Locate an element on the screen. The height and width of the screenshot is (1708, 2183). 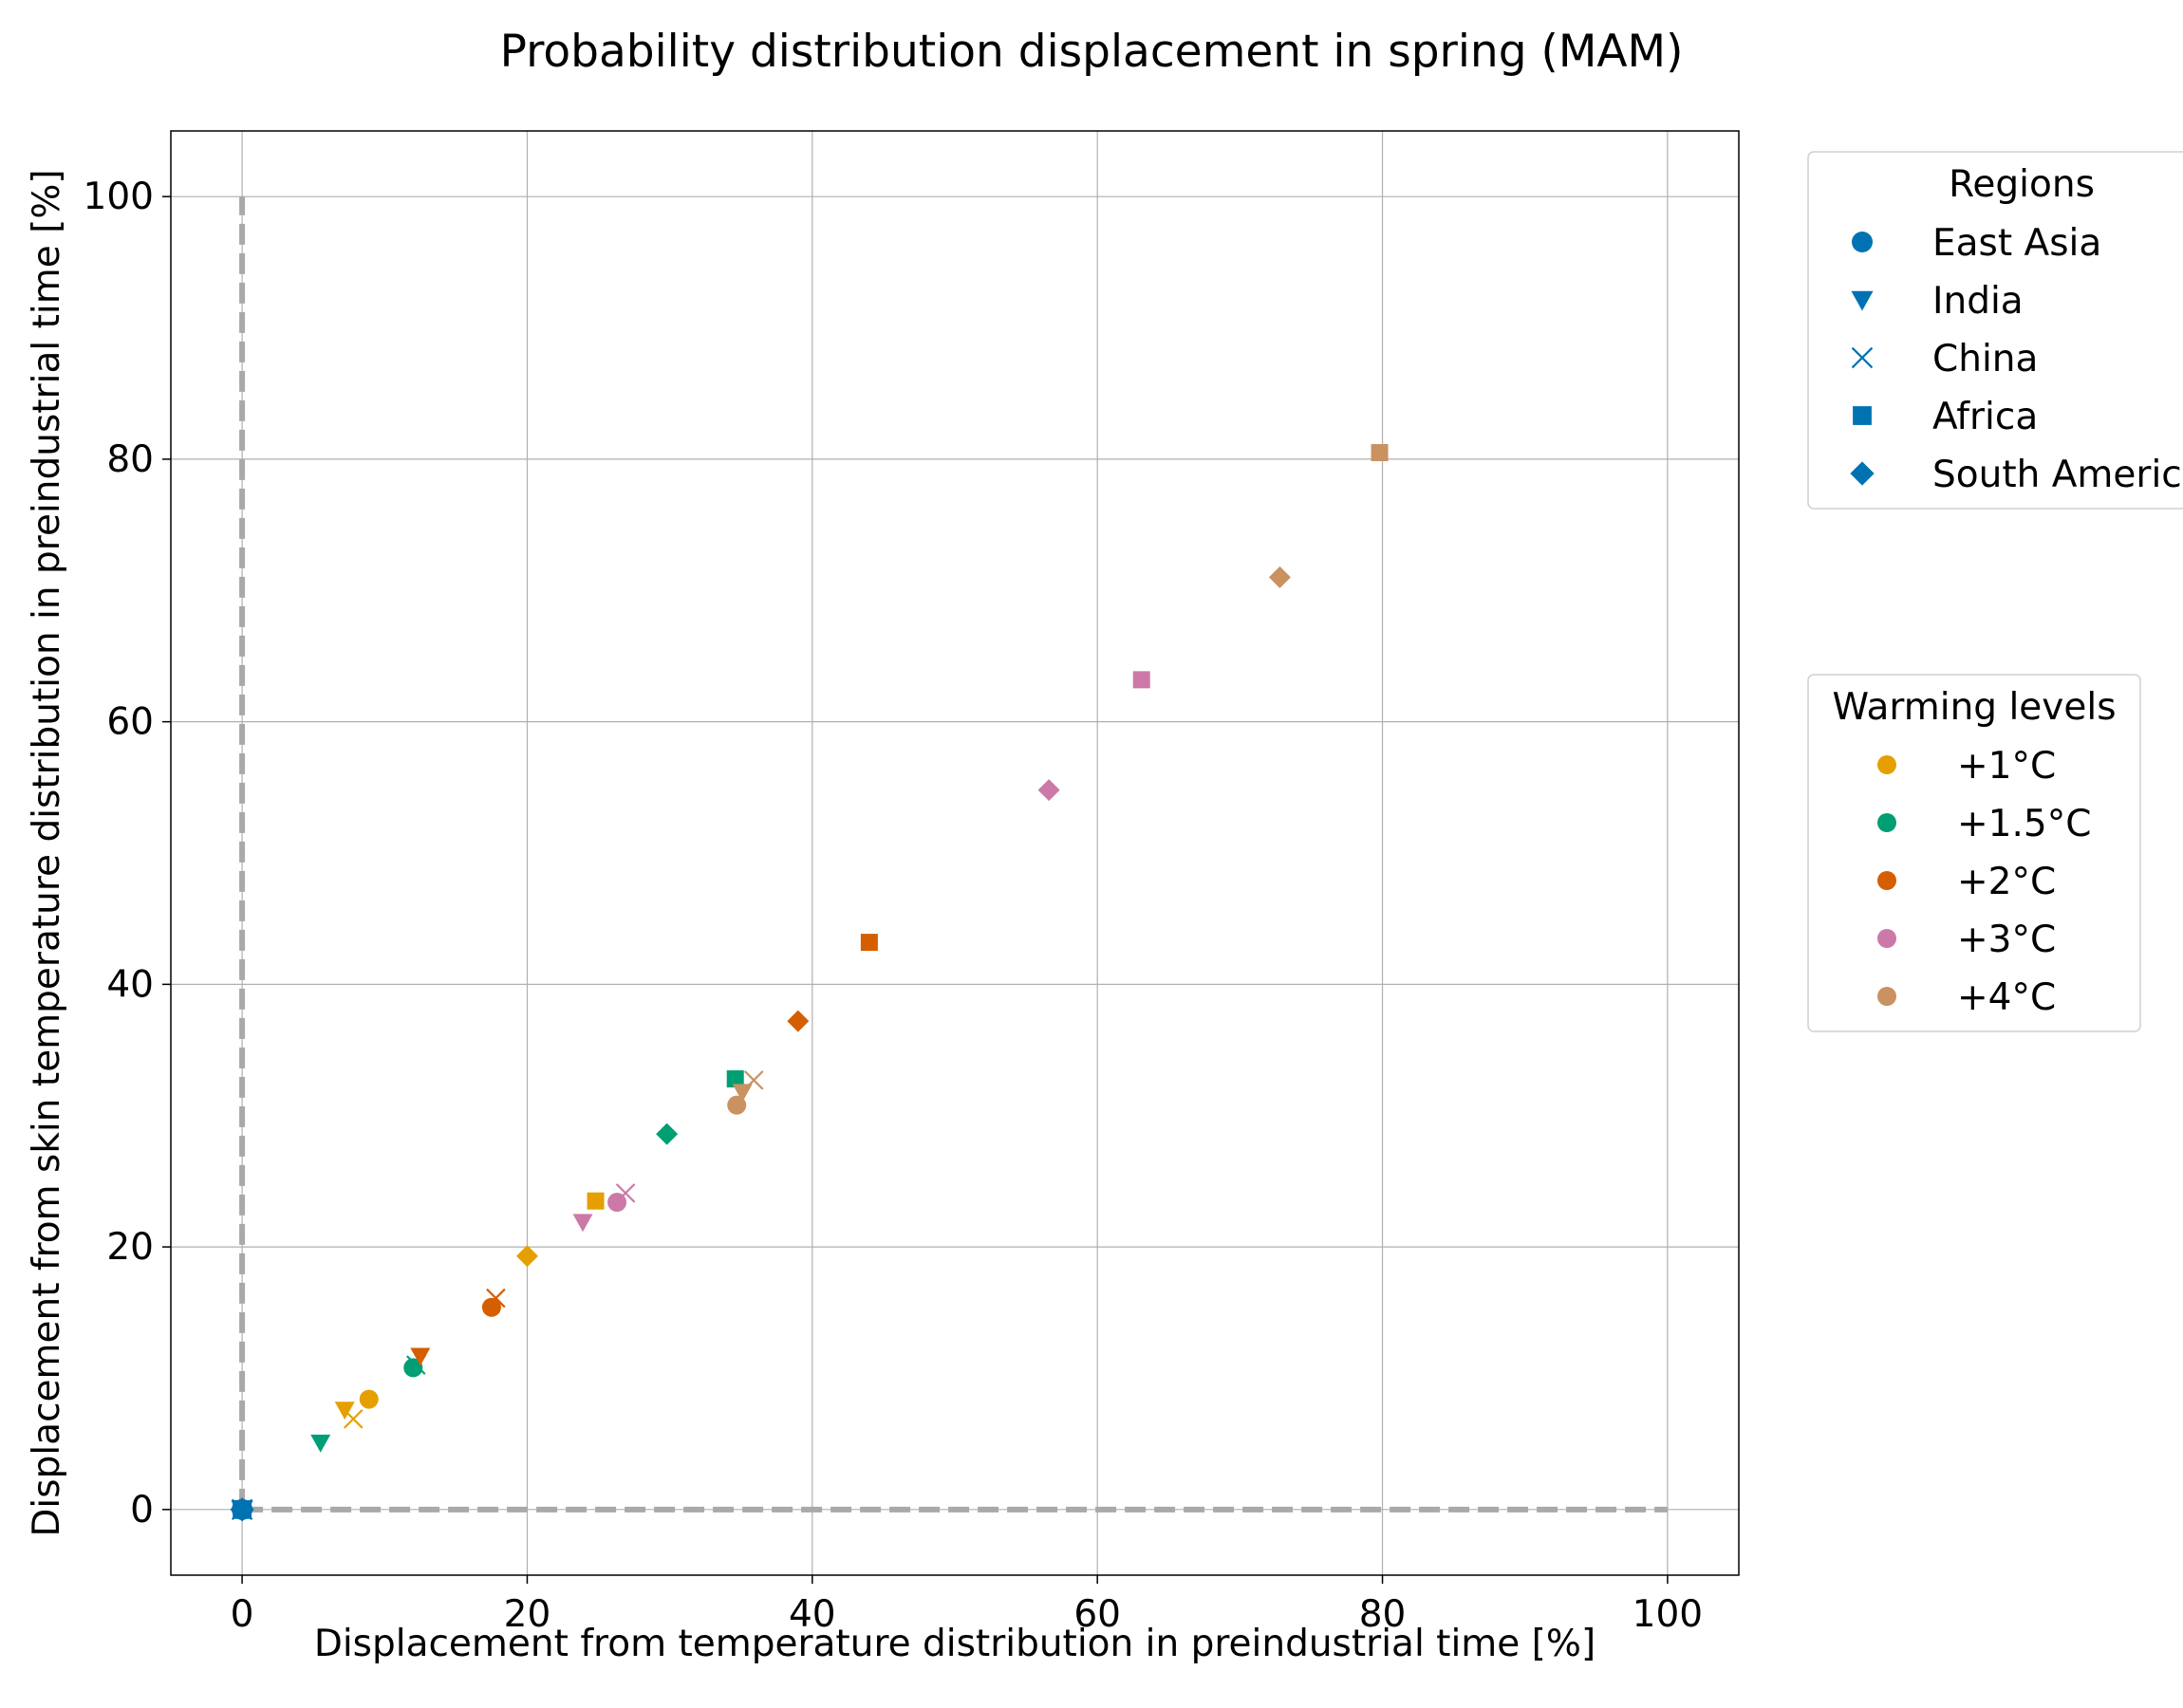
y-tick-label: 100 is located at coordinates (119, 197).